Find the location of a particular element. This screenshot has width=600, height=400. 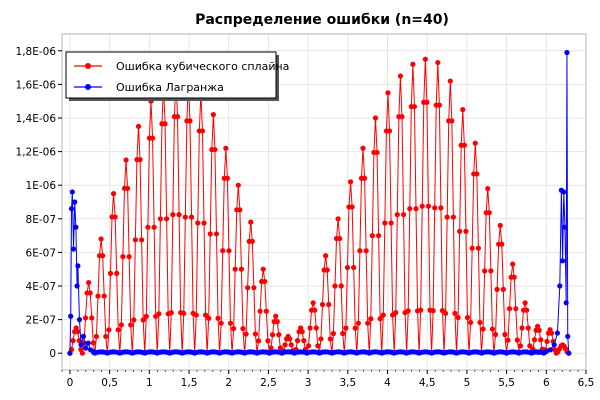

legend-item-lagrange: Ошибка Лагранжа is located at coordinates (149, 87).